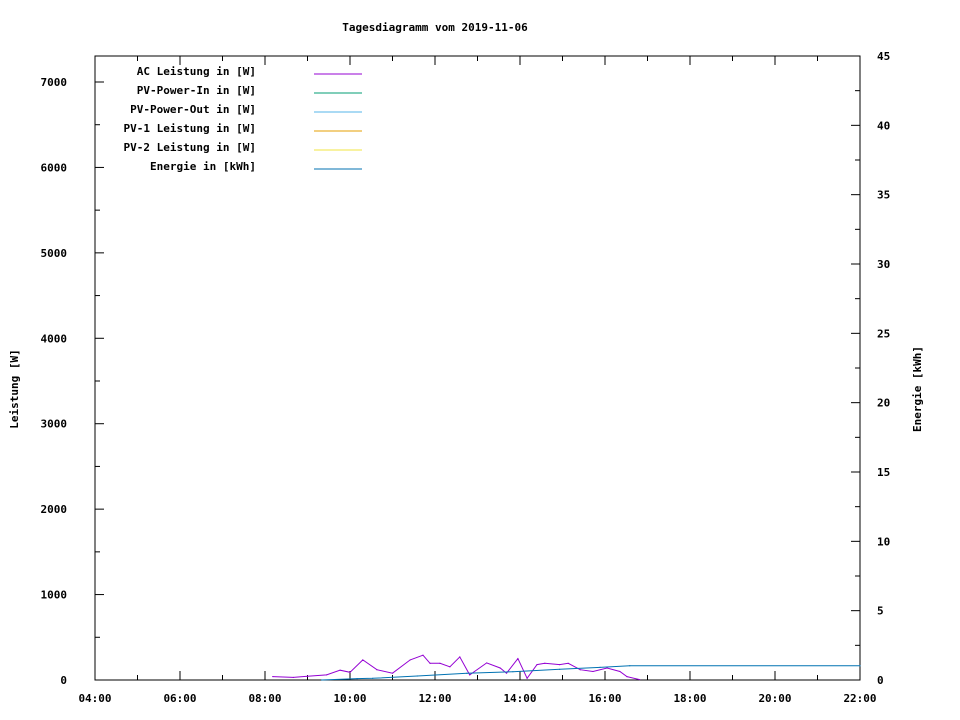 The height and width of the screenshot is (720, 960). I want to click on x-tick-label: 20:00, so click(774, 698).